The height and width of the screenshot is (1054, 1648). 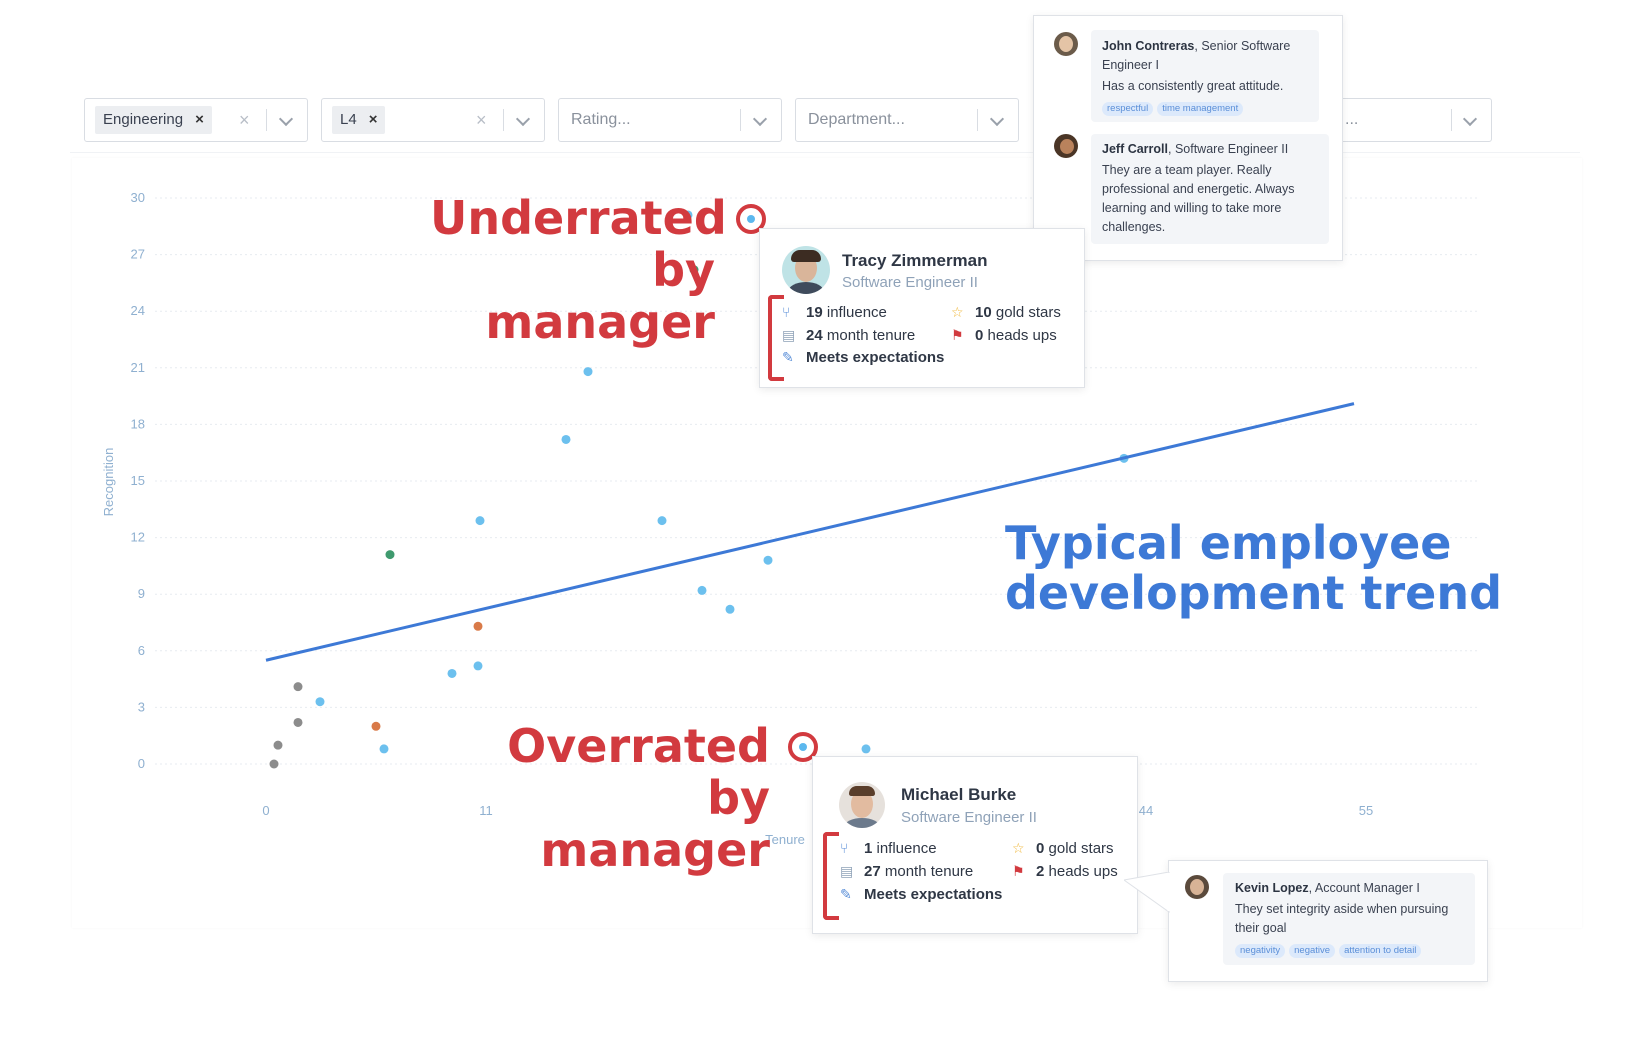 I want to click on x-tick-label: 0, so click(x=265, y=810).